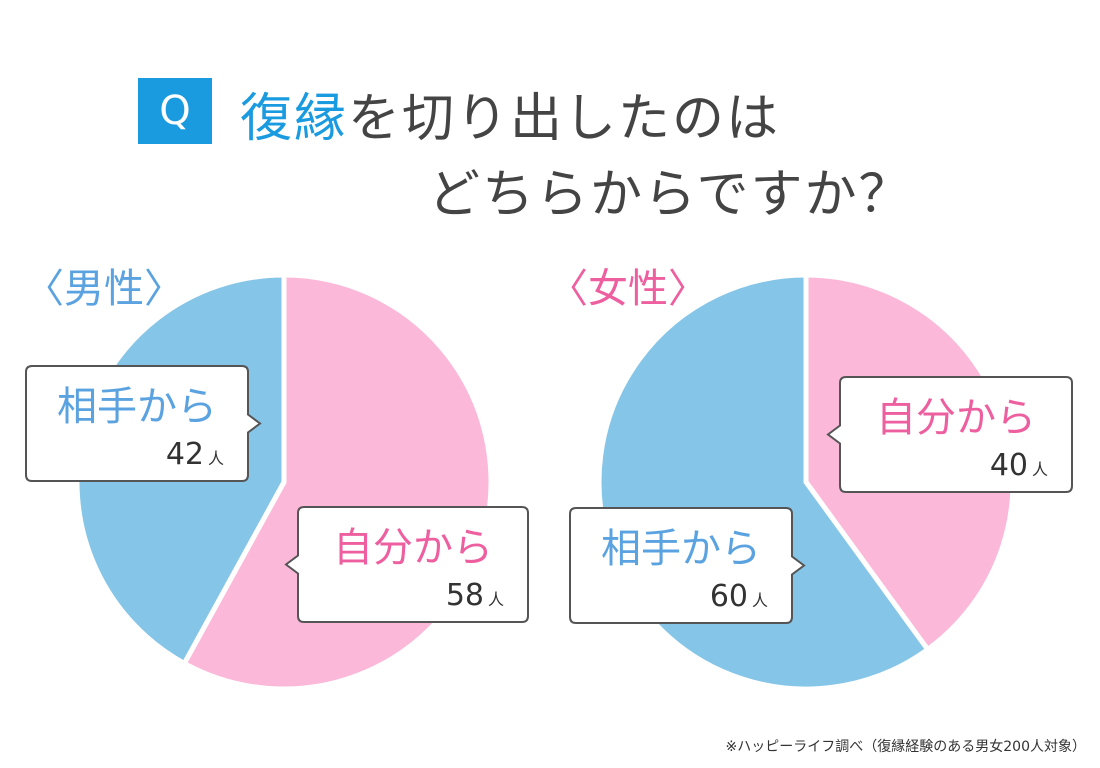  I want to click on callout-label-0-1: 相手から, so click(137, 407).